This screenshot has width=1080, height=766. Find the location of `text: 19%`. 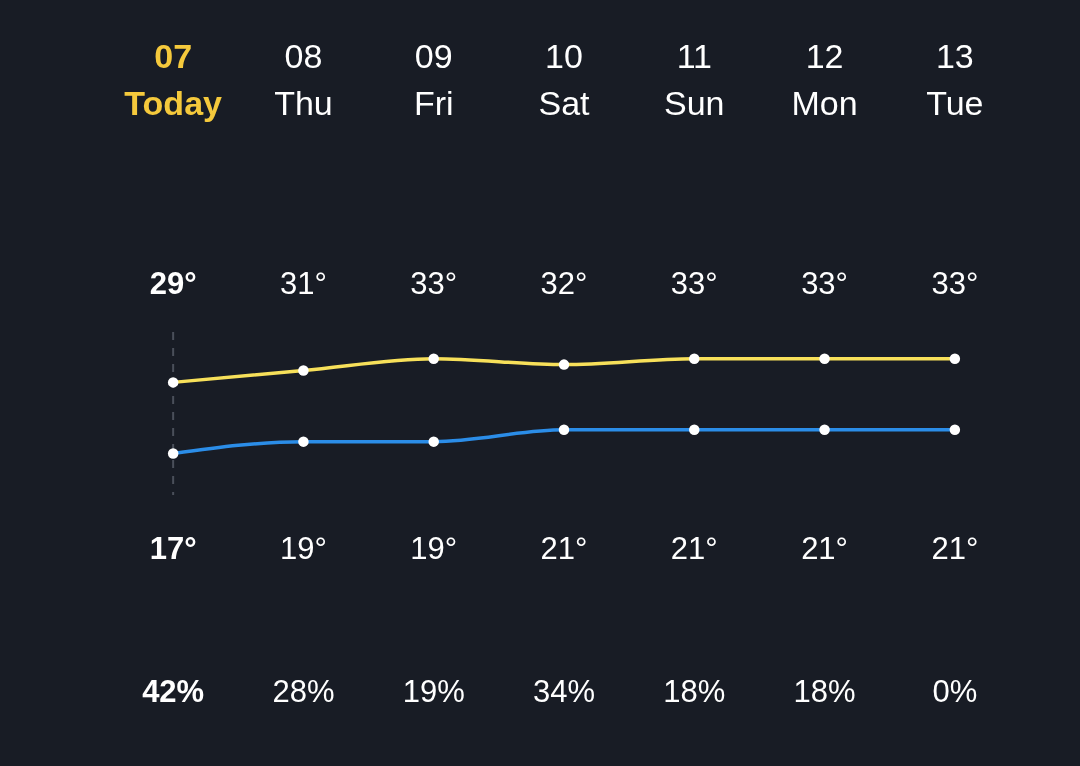

text: 19% is located at coordinates (433, 691).